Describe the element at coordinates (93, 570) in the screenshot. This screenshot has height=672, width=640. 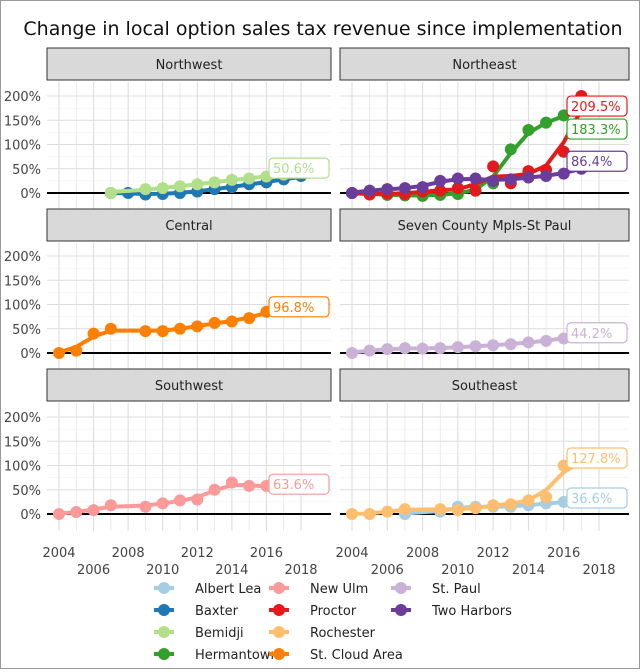
I see `x-tick-label: 2006` at that location.